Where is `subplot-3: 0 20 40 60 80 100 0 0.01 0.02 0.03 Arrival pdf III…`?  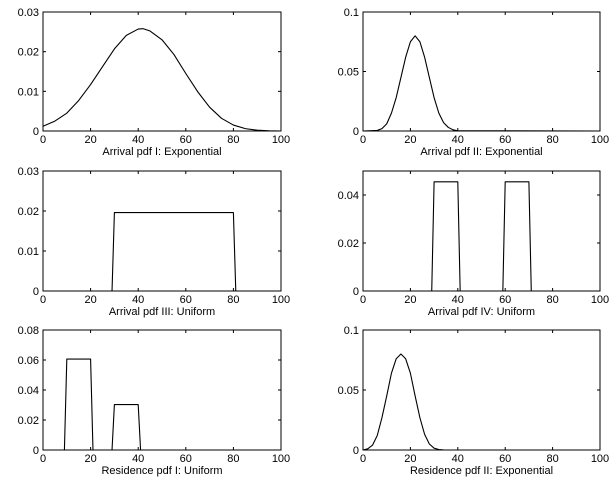
subplot-3: 0 20 40 60 80 100 0 0.01 0.02 0.03 Arrival pdf III… is located at coordinates (154, 242).